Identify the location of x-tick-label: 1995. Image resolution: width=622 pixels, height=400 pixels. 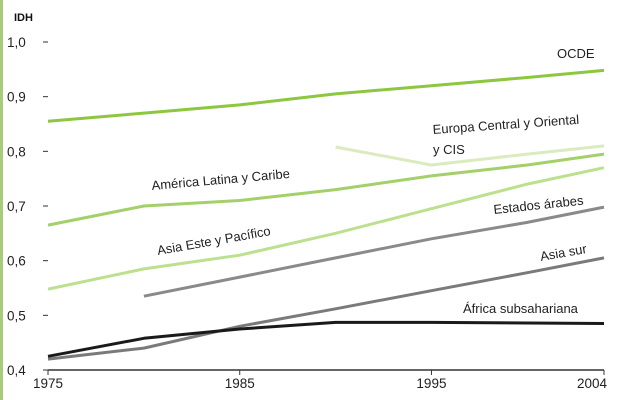
(431, 383).